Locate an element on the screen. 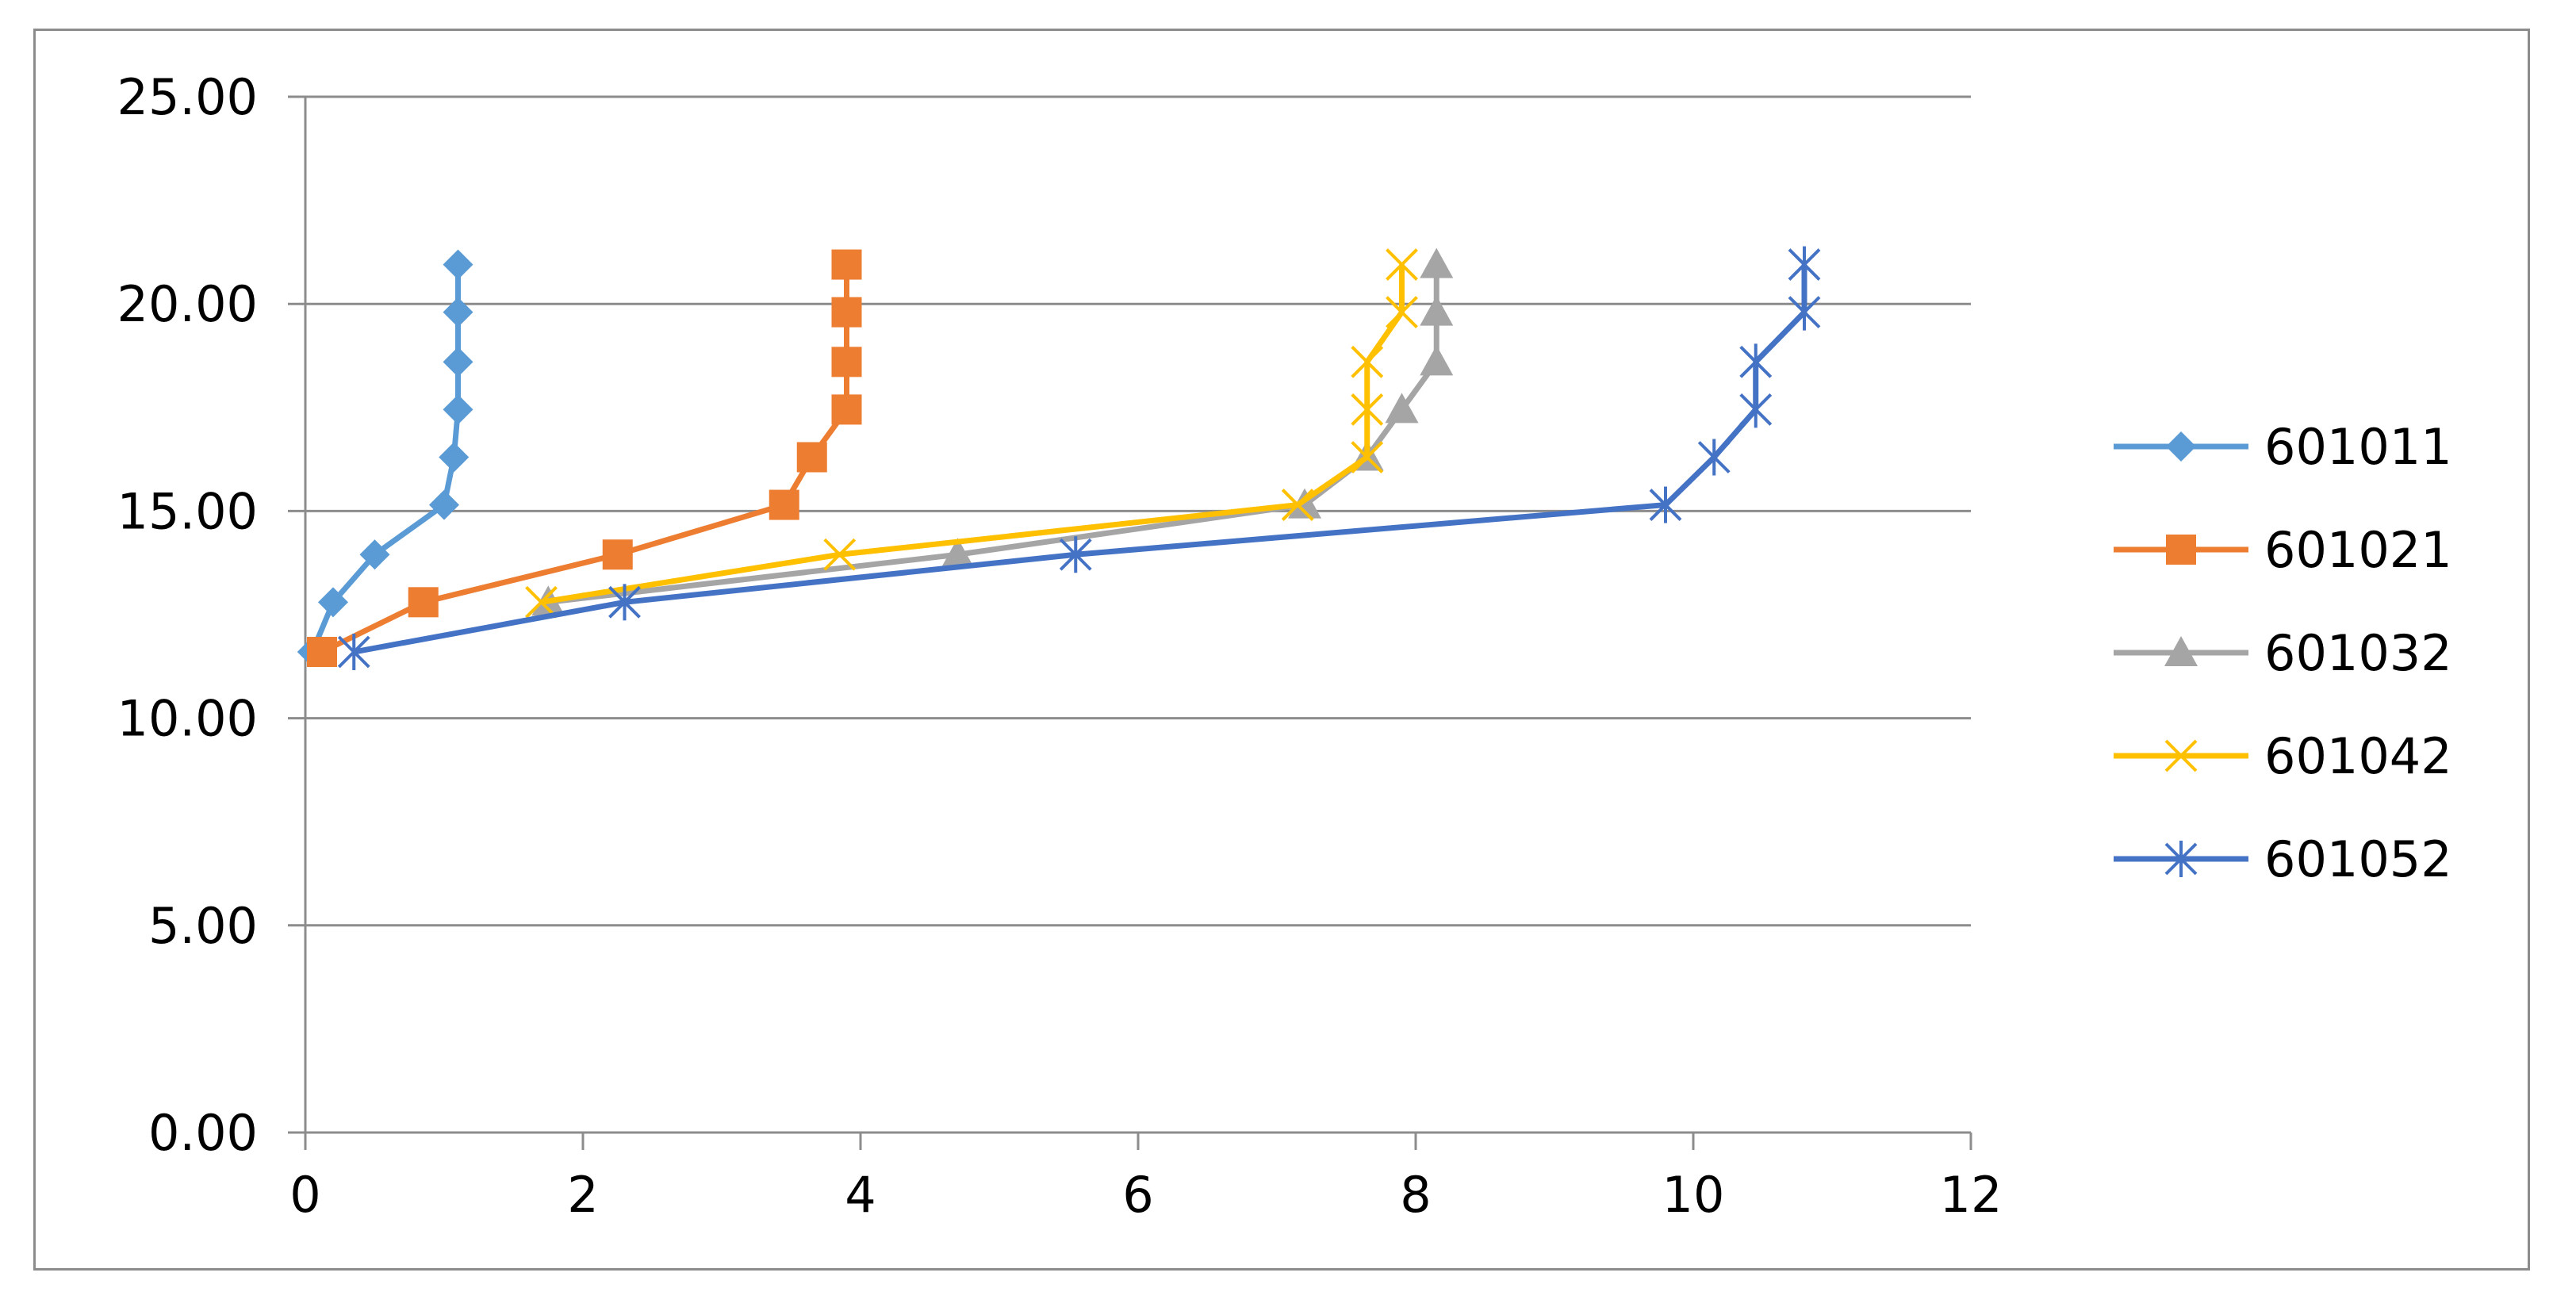  legend-label: 601021 is located at coordinates (2358, 550).